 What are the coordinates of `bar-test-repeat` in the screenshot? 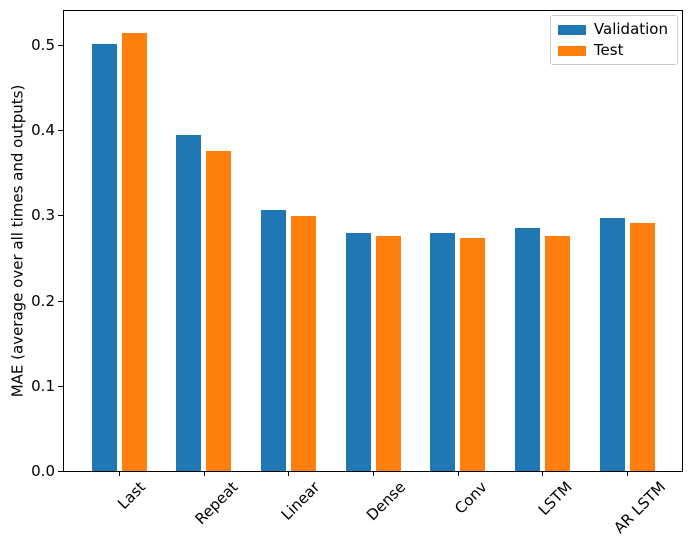 It's located at (219, 310).